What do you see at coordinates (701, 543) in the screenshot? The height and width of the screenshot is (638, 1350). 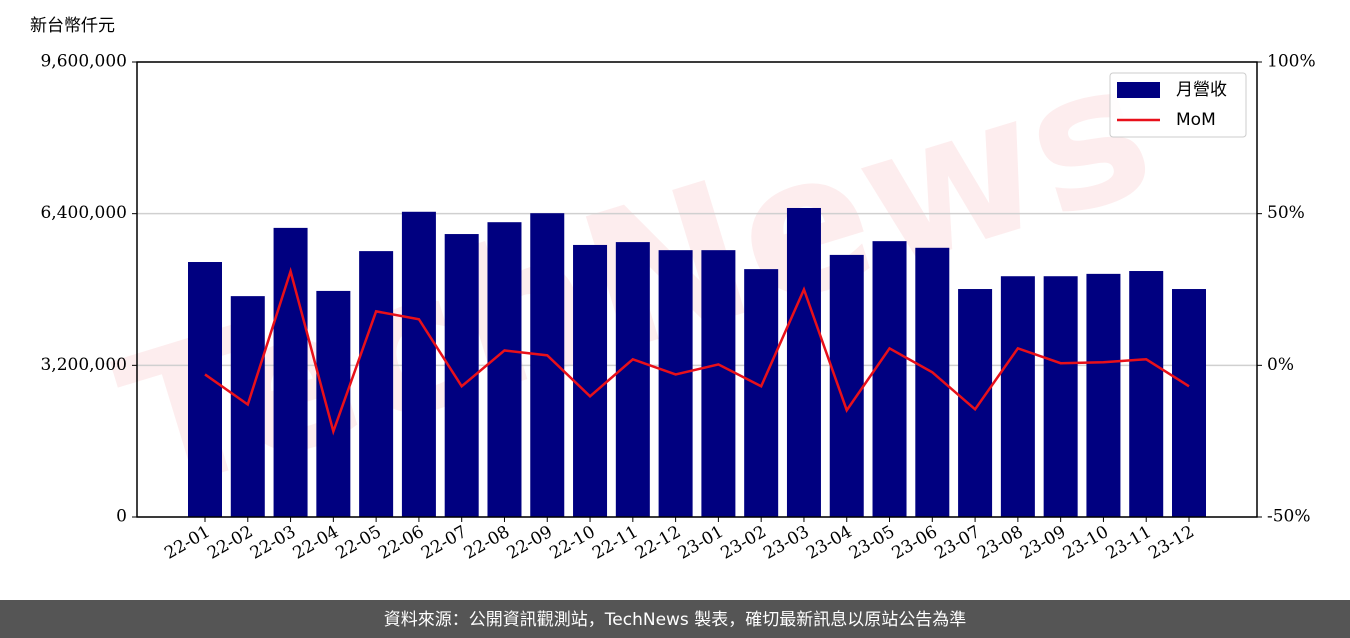 I see `x-tick-label: 23-01` at bounding box center [701, 543].